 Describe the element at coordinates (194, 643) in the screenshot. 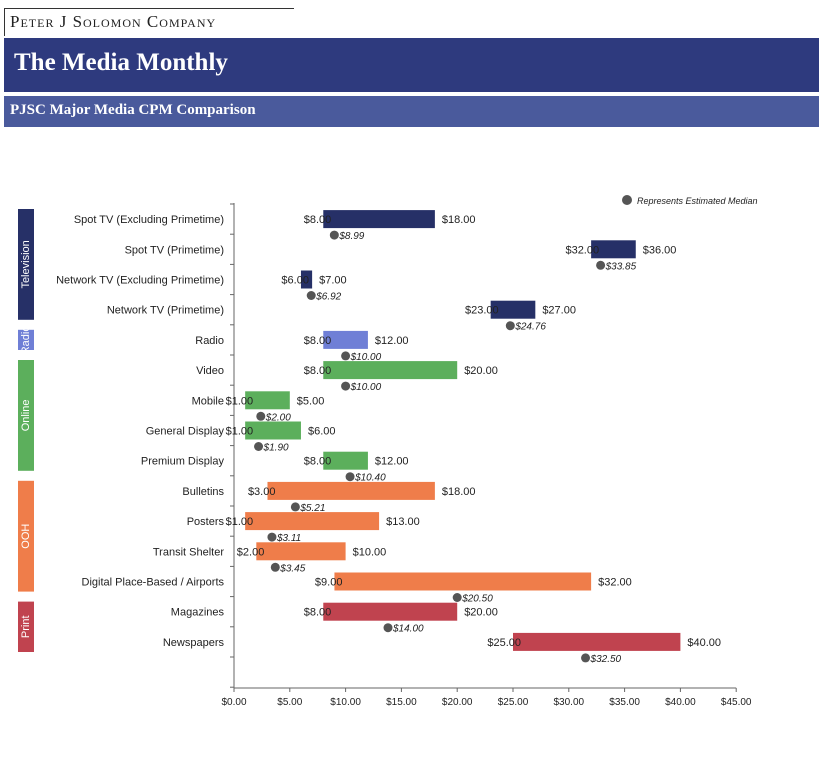

I see `category-label: Newspapers` at that location.